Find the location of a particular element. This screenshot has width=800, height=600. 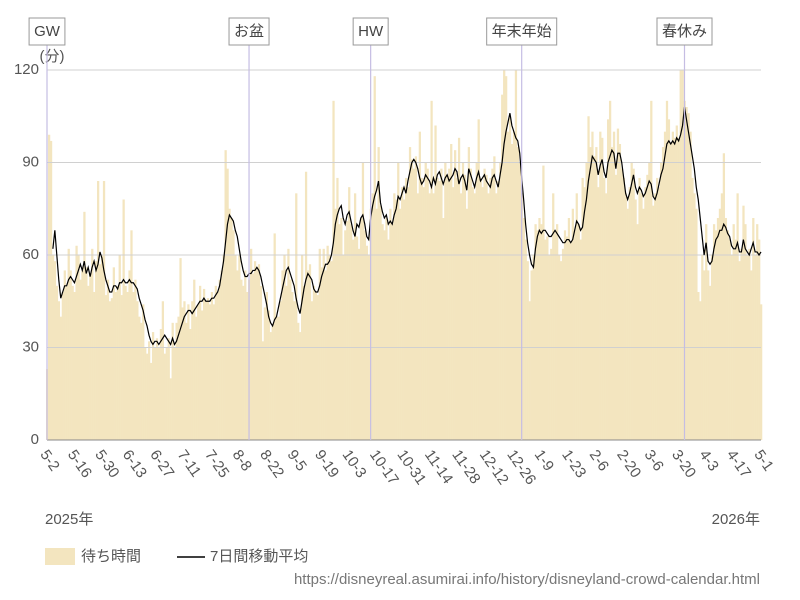

y-tick-label: 30 is located at coordinates (30, 346).